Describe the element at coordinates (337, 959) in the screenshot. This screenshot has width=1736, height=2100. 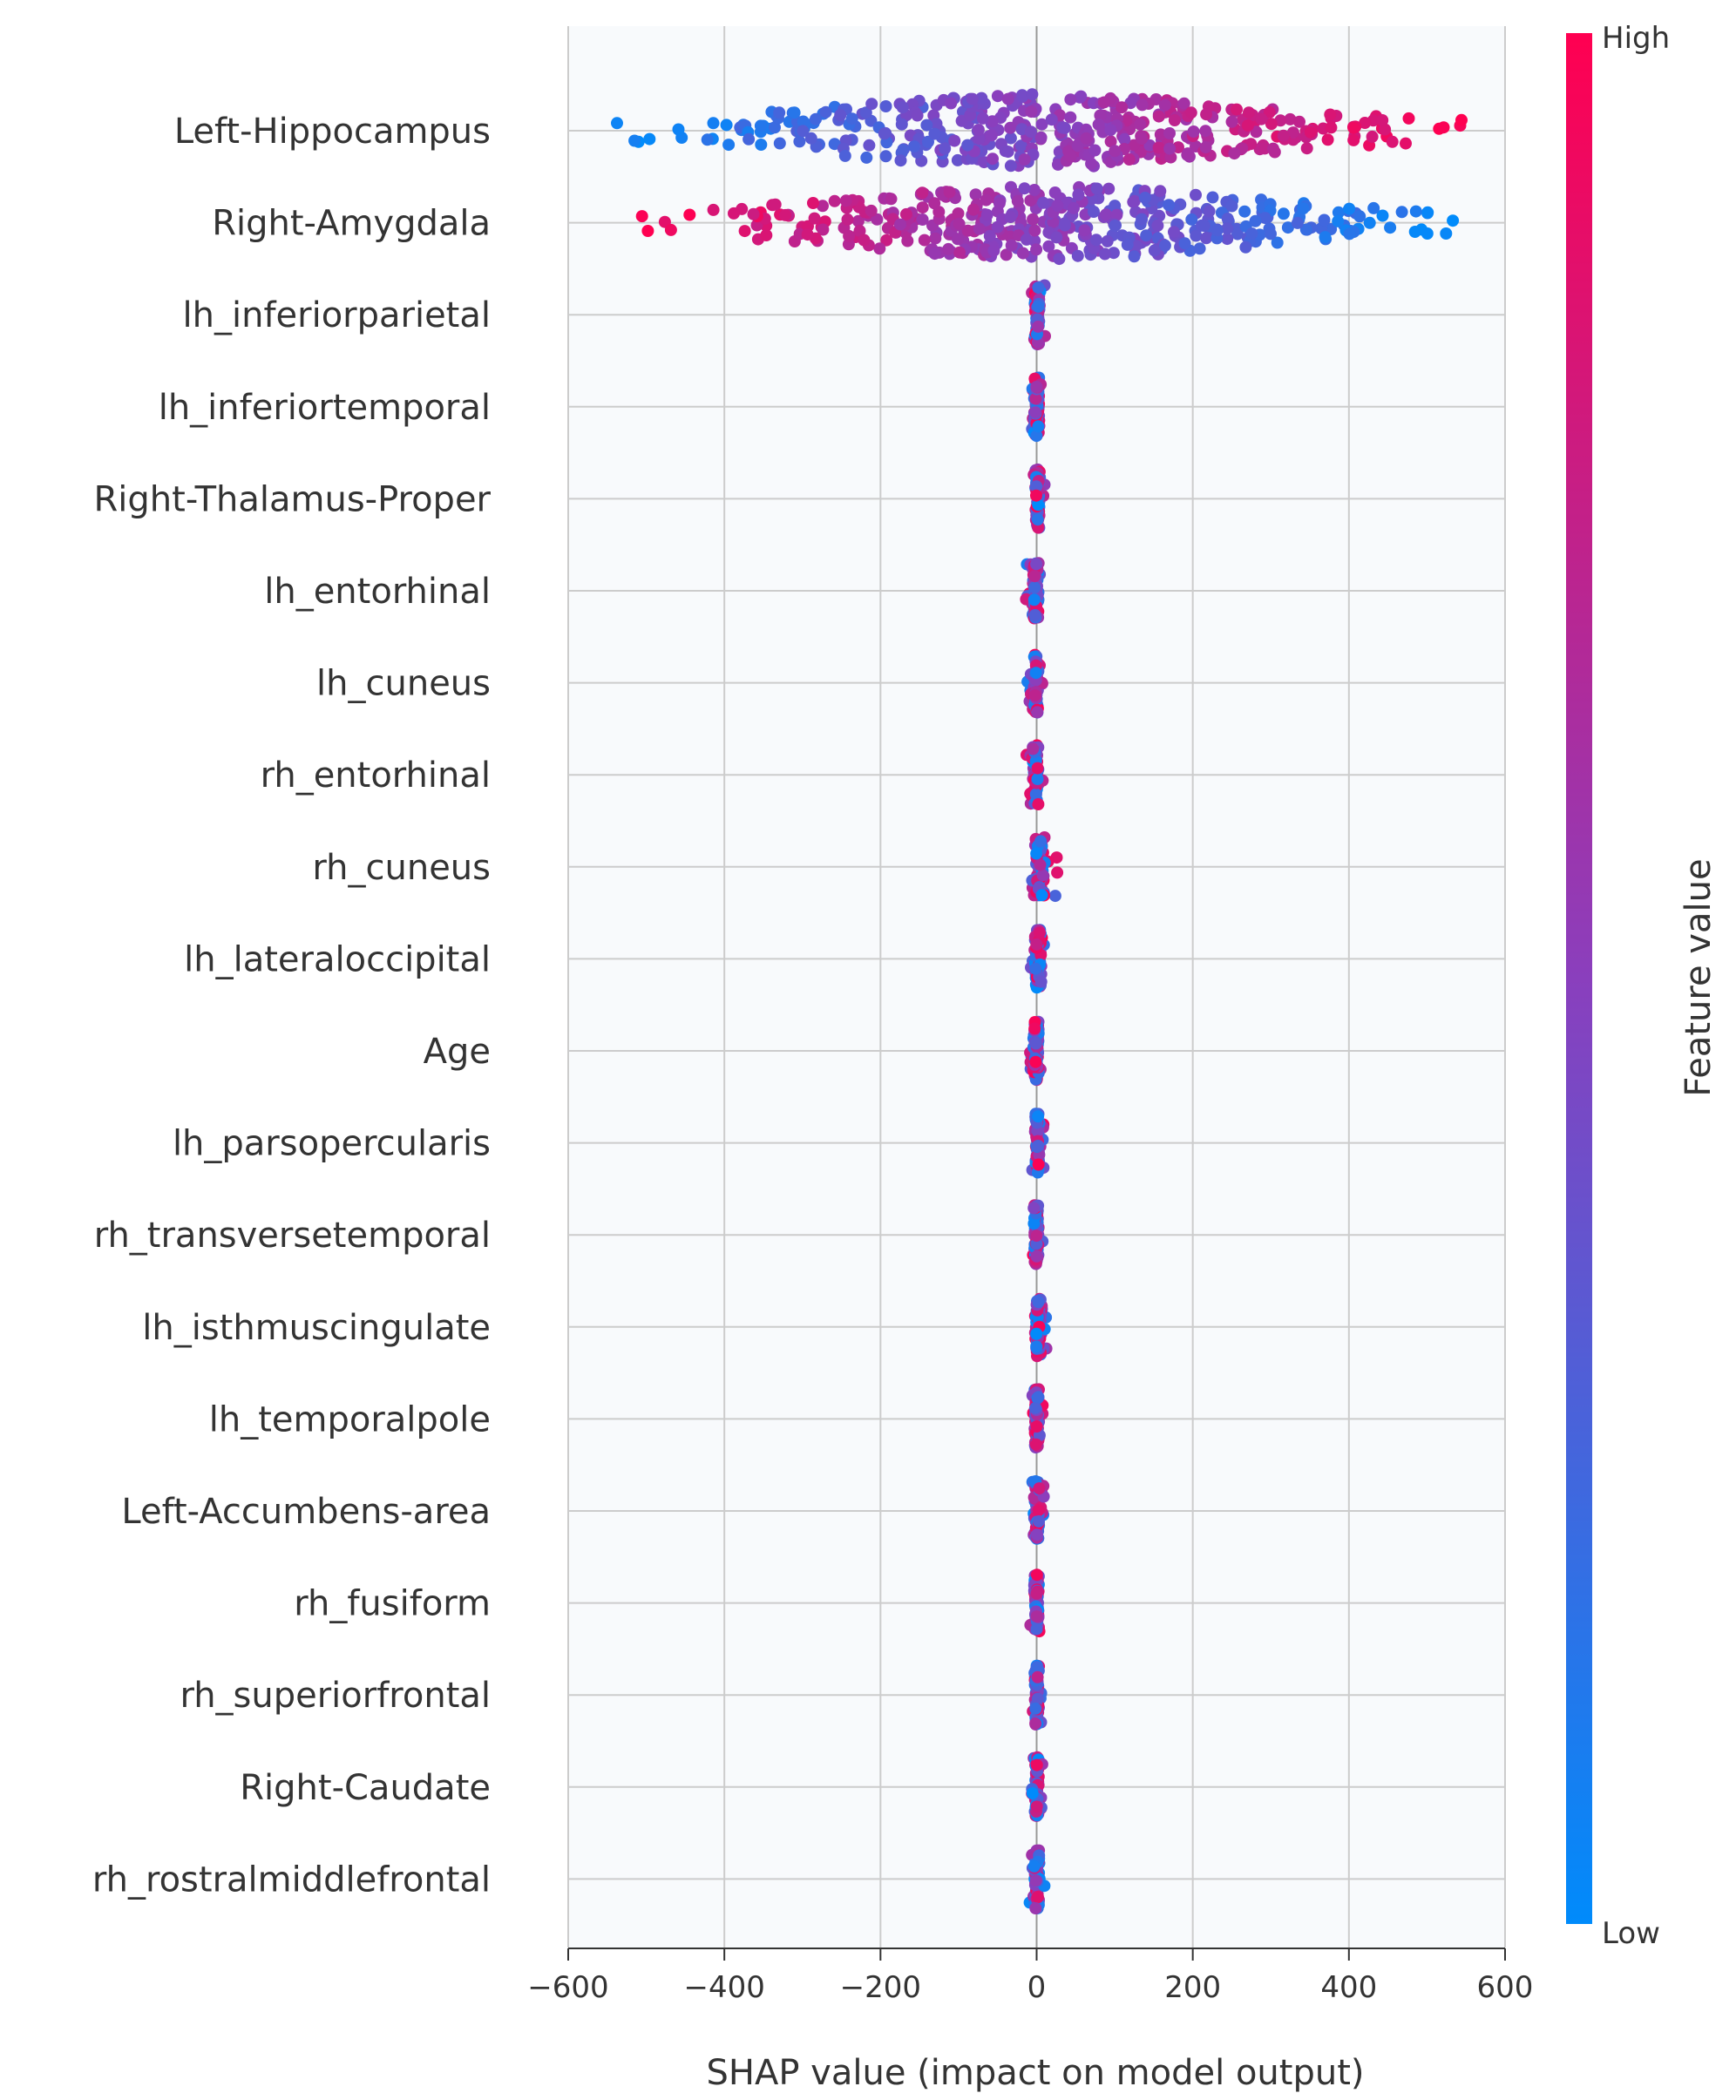
I see `feature-label: lh_lateraloccipital` at that location.